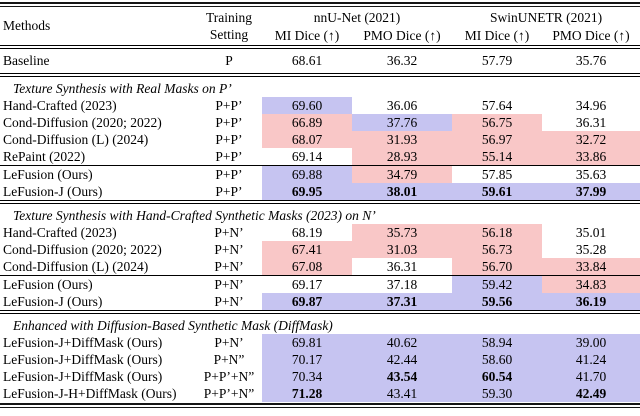 This screenshot has width=640, height=416. I want to click on training-setting-cell: P+N”, so click(229, 359).